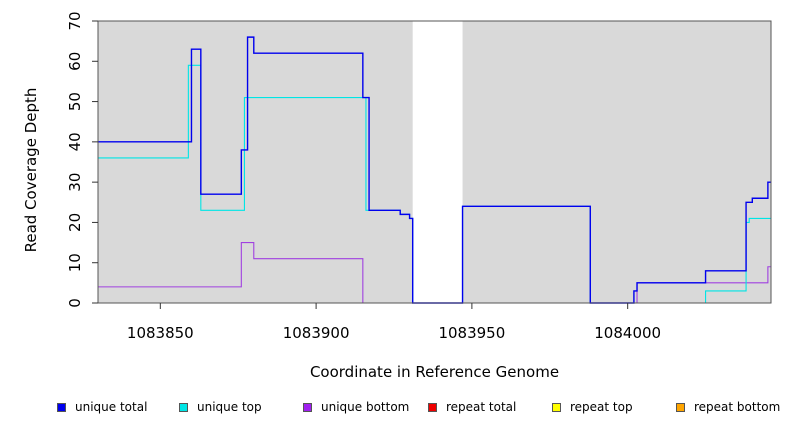 This screenshot has height=432, width=792. Describe the element at coordinates (75, 222) in the screenshot. I see `y-tick-label: 20` at that location.